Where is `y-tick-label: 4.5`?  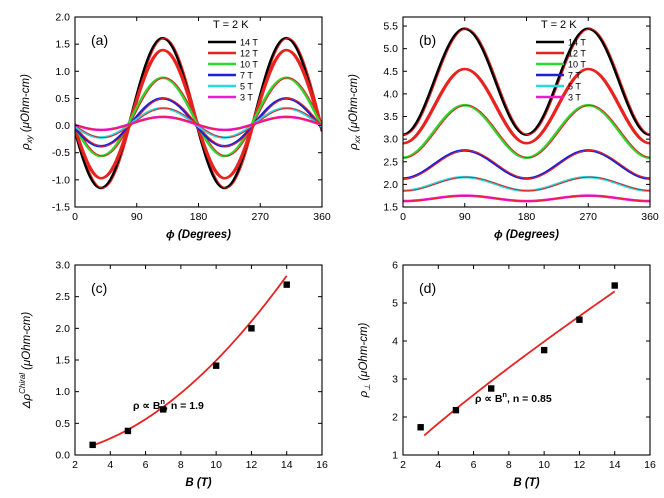 y-tick-label: 4.5 is located at coordinates (390, 72).